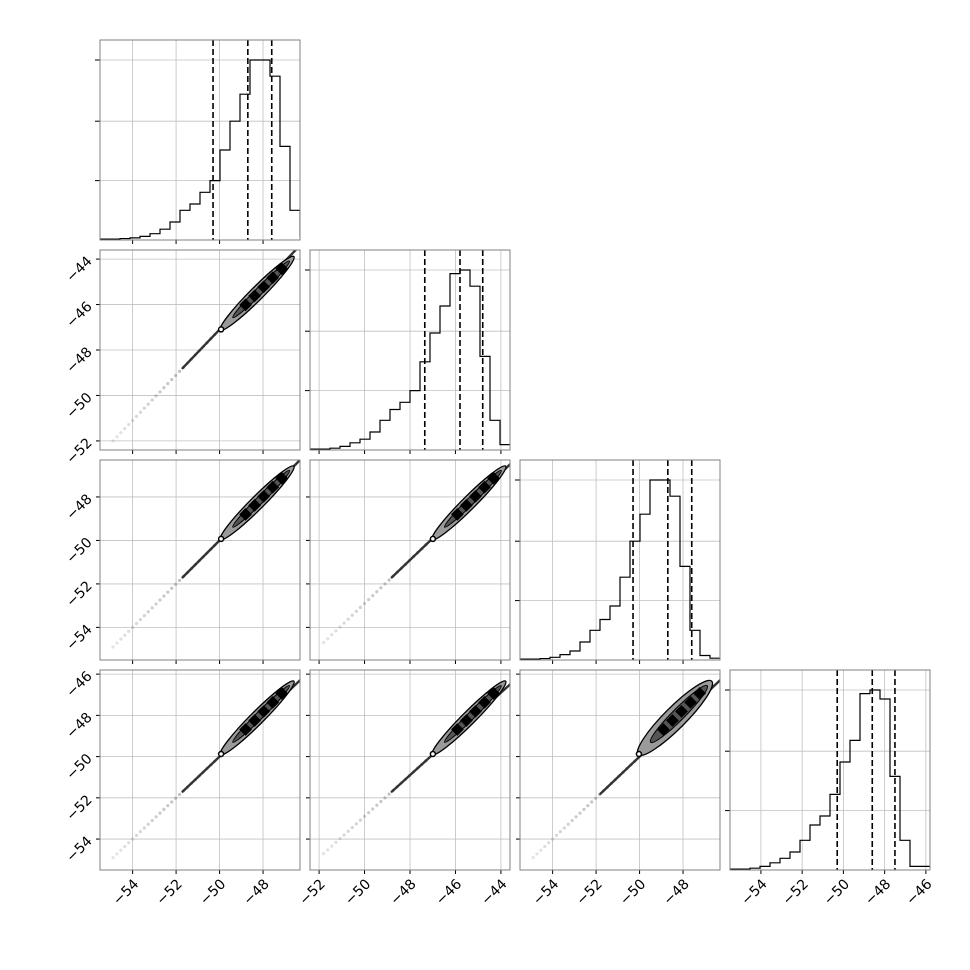 The height and width of the screenshot is (970, 970). Describe the element at coordinates (79, 638) in the screenshot. I see `y-tick-label: −54` at that location.